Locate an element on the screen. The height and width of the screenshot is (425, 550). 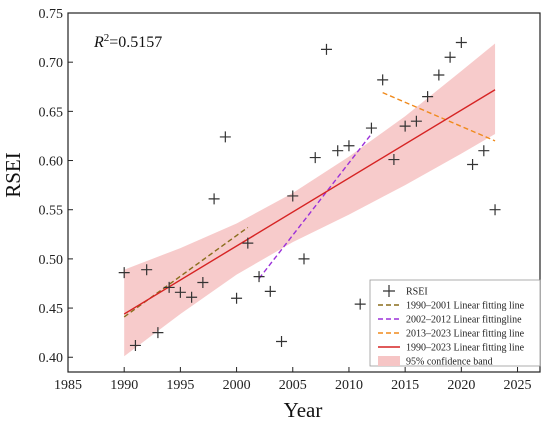
y-tick-label: 0.70 is located at coordinates (51, 63).